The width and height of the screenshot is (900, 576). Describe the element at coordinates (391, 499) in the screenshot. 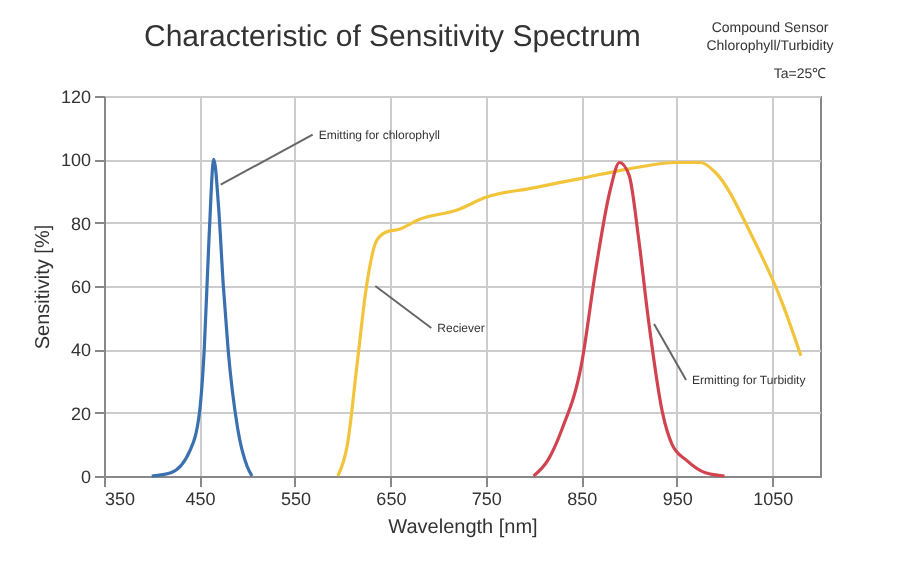

I see `x-tick-label: 650` at that location.